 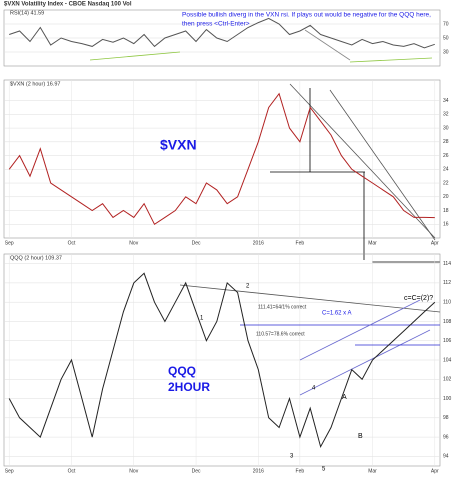 I want to click on y-tick-label: 114, so click(x=447, y=264).